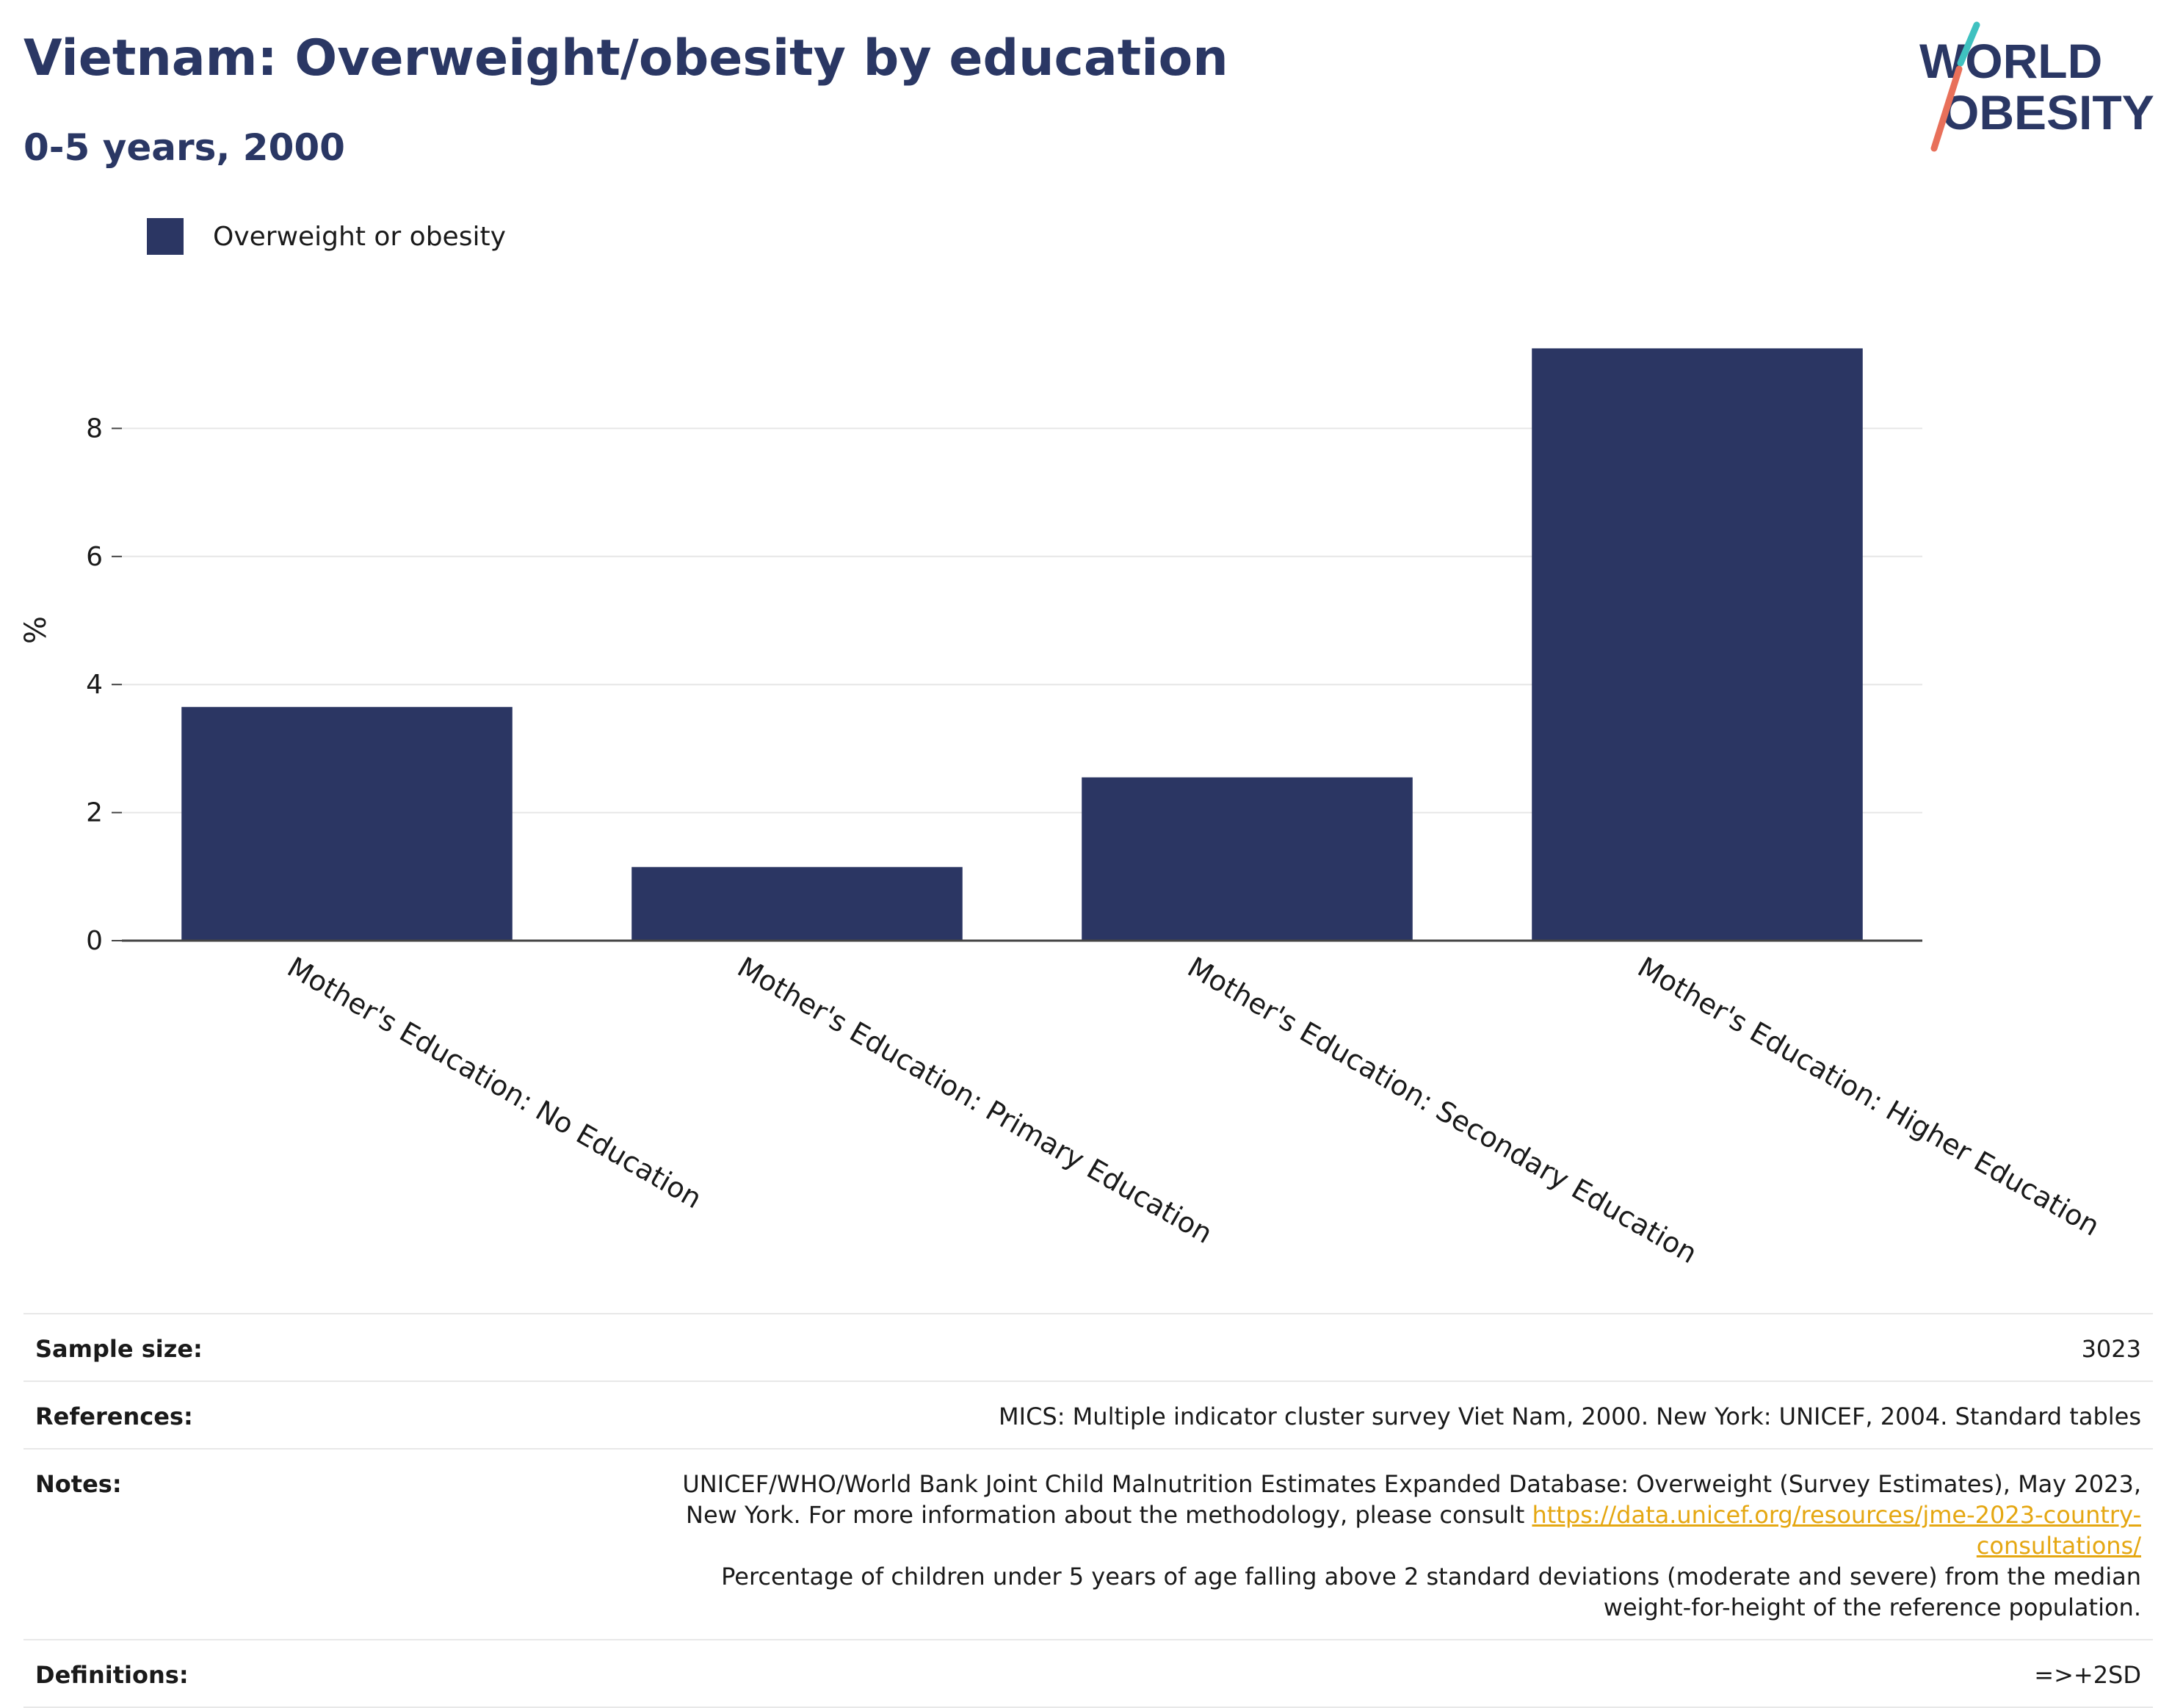 The width and height of the screenshot is (2172, 1708). Describe the element at coordinates (165, 237) in the screenshot. I see `legend-swatch` at that location.